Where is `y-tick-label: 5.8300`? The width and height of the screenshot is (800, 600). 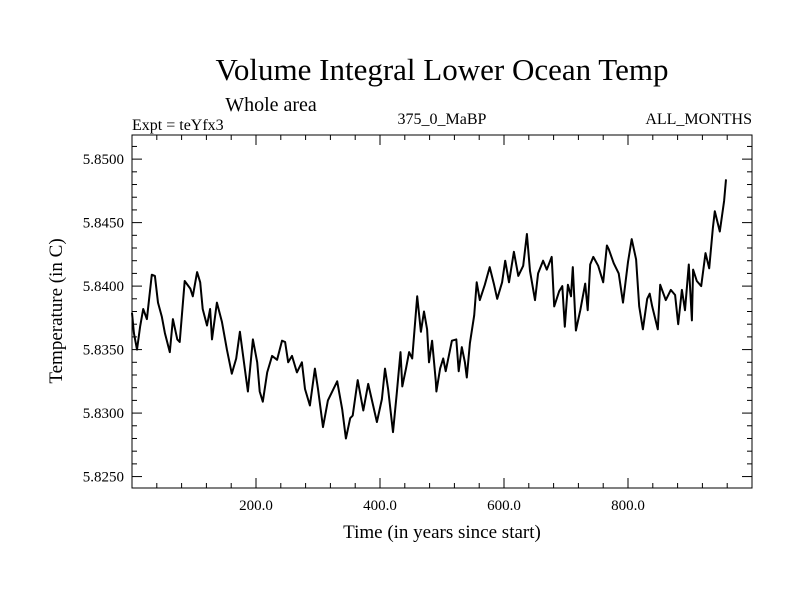 y-tick-label: 5.8300 is located at coordinates (103, 414).